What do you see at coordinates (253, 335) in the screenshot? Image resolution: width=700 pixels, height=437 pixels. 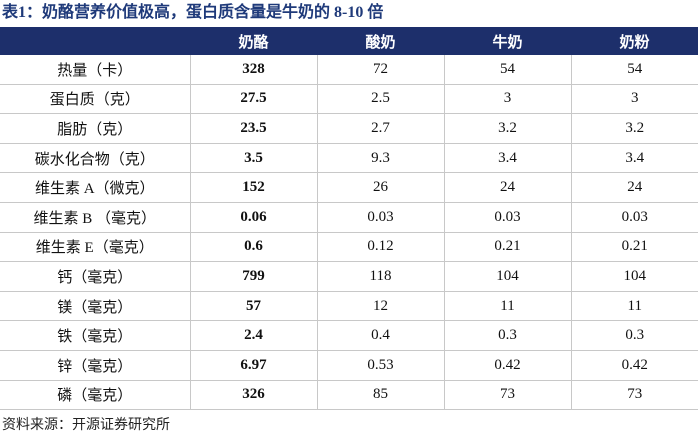 I see `cell-value: 2.4` at bounding box center [253, 335].